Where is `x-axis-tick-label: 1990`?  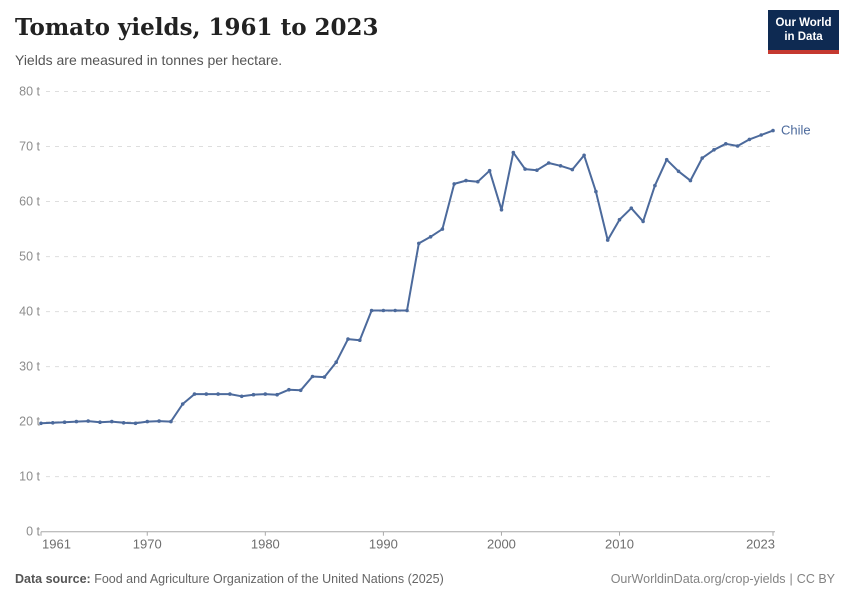 x-axis-tick-label: 1990 is located at coordinates (383, 544).